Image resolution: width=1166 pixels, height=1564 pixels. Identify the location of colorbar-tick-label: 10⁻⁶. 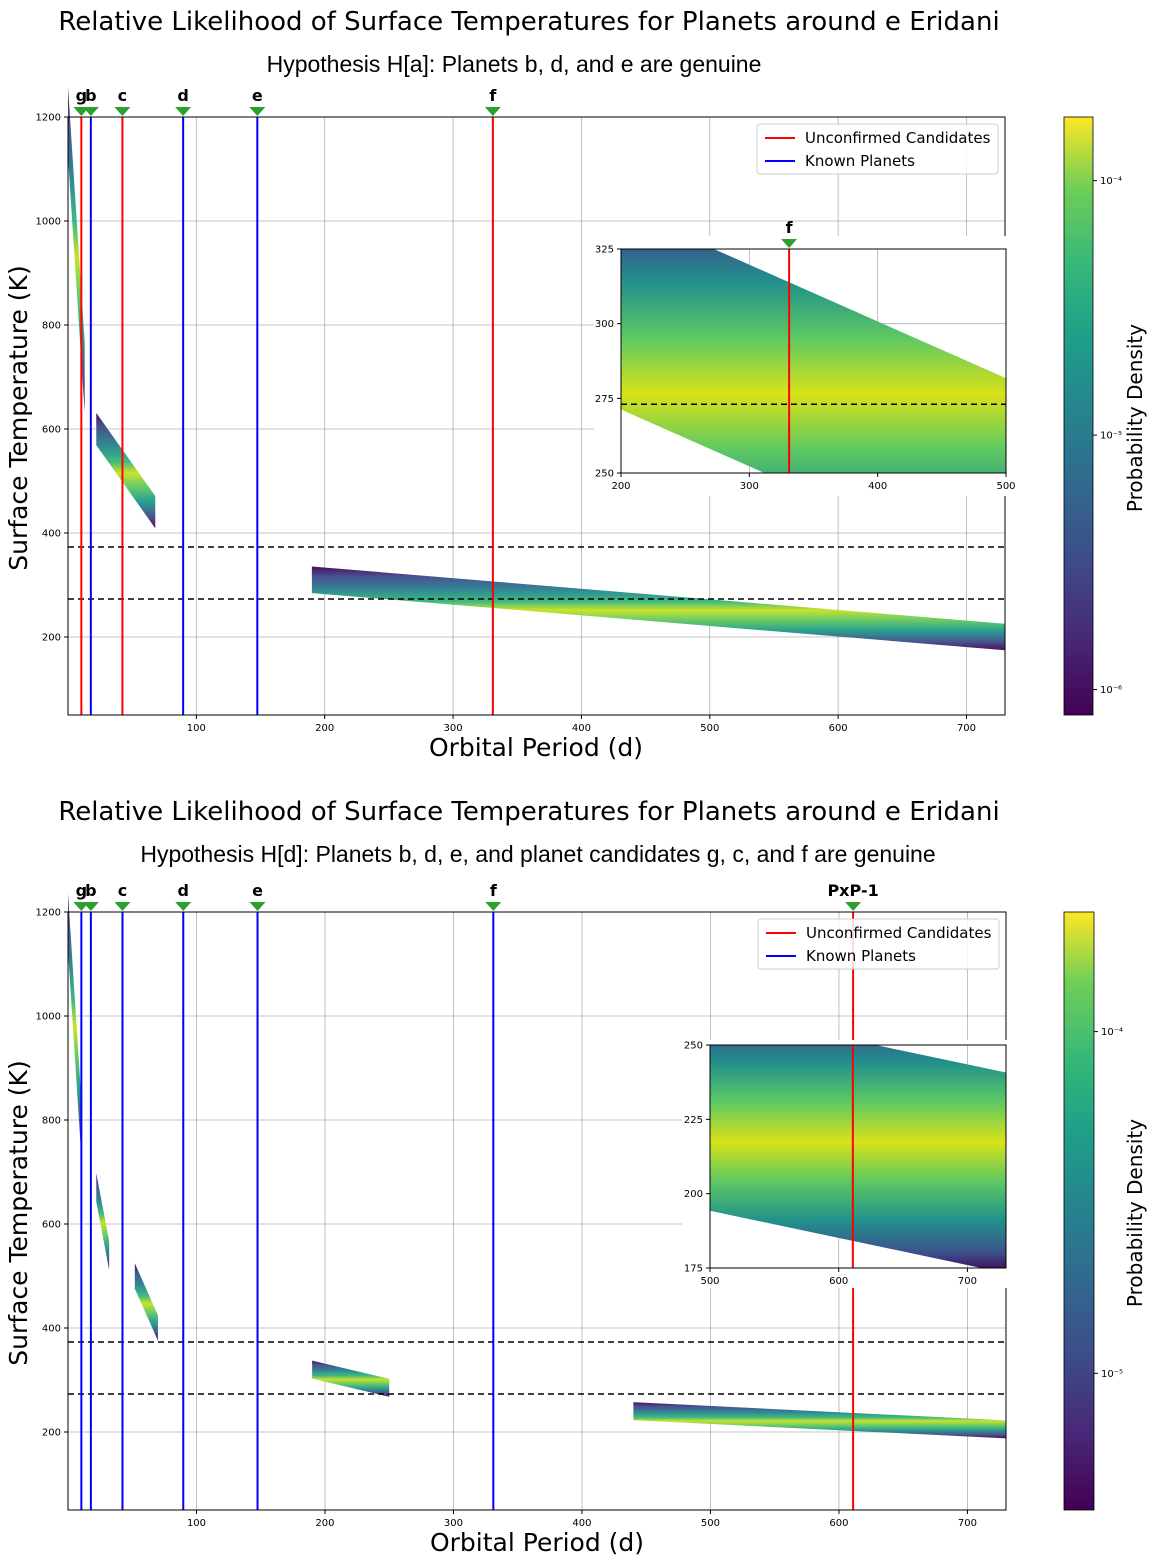
(1111, 690).